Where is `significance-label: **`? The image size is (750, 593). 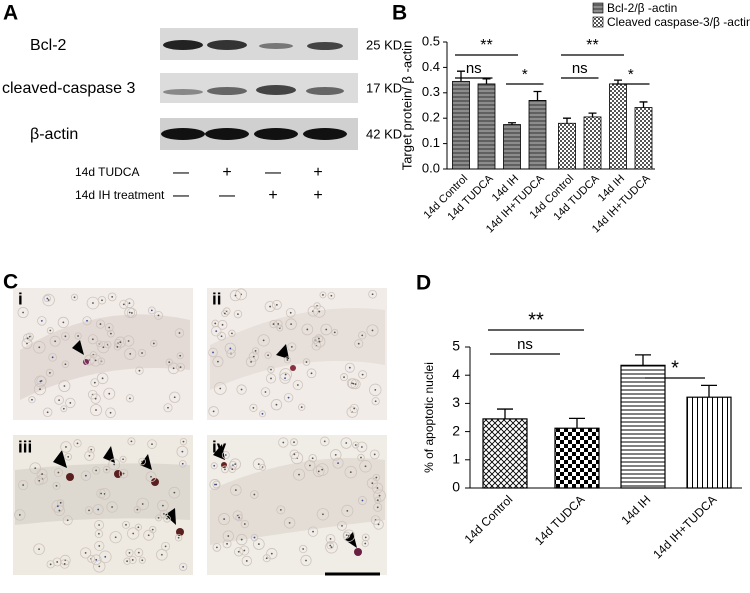 significance-label: ** is located at coordinates (592, 45).